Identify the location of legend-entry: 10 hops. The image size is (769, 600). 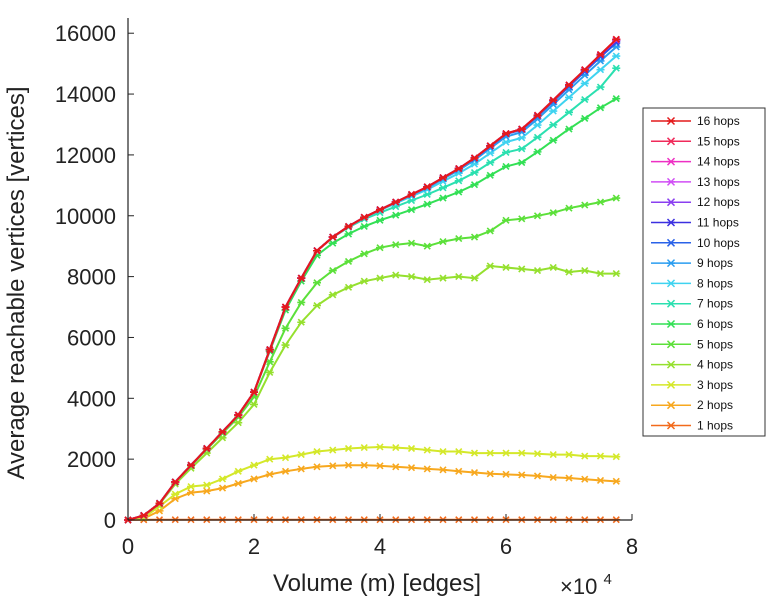
(695, 243).